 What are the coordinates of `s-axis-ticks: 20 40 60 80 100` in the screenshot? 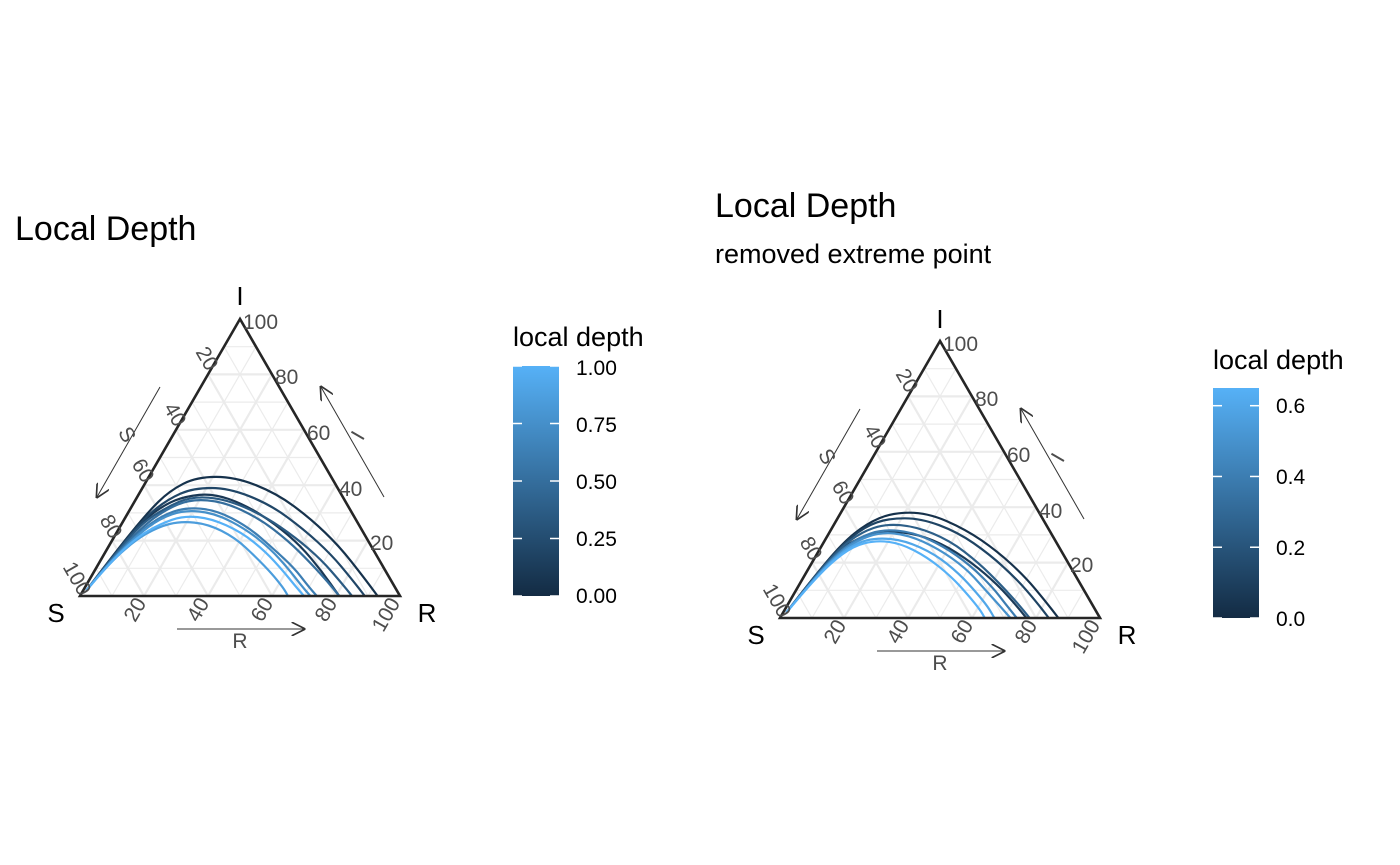 It's located at (140, 471).